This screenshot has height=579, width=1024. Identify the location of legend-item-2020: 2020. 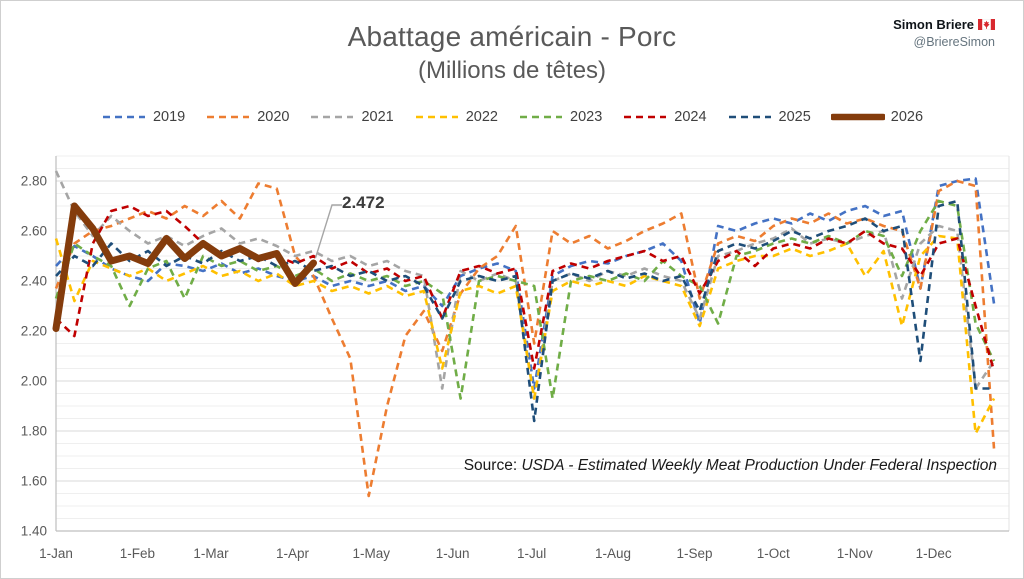
(247, 117).